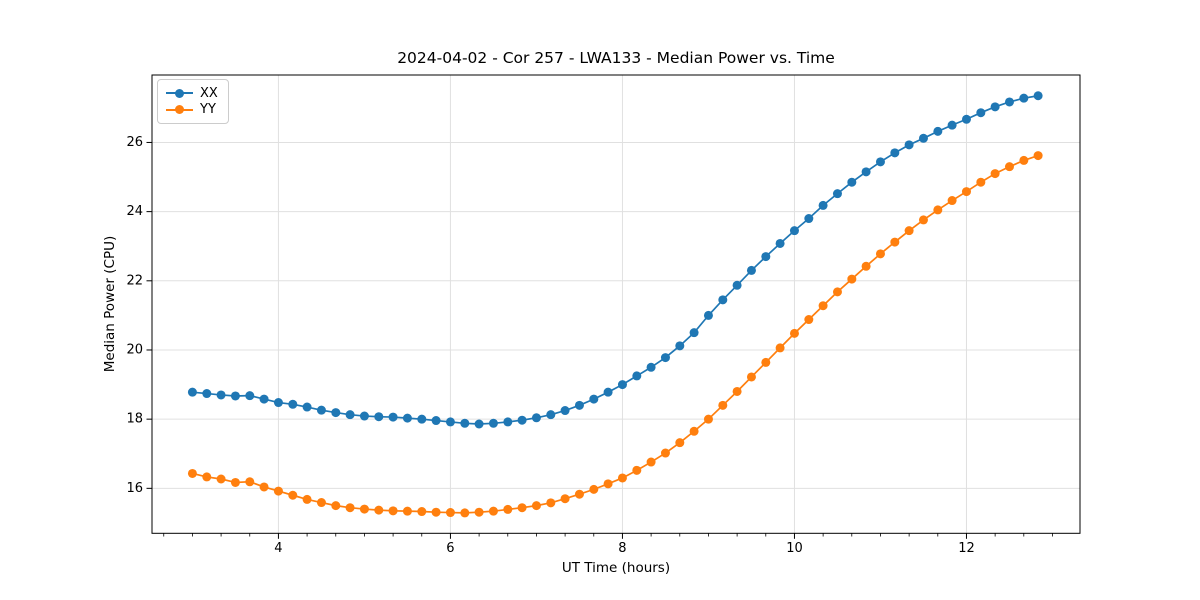  Describe the element at coordinates (193, 93) in the screenshot. I see `legend-entry-xx: XX` at that location.